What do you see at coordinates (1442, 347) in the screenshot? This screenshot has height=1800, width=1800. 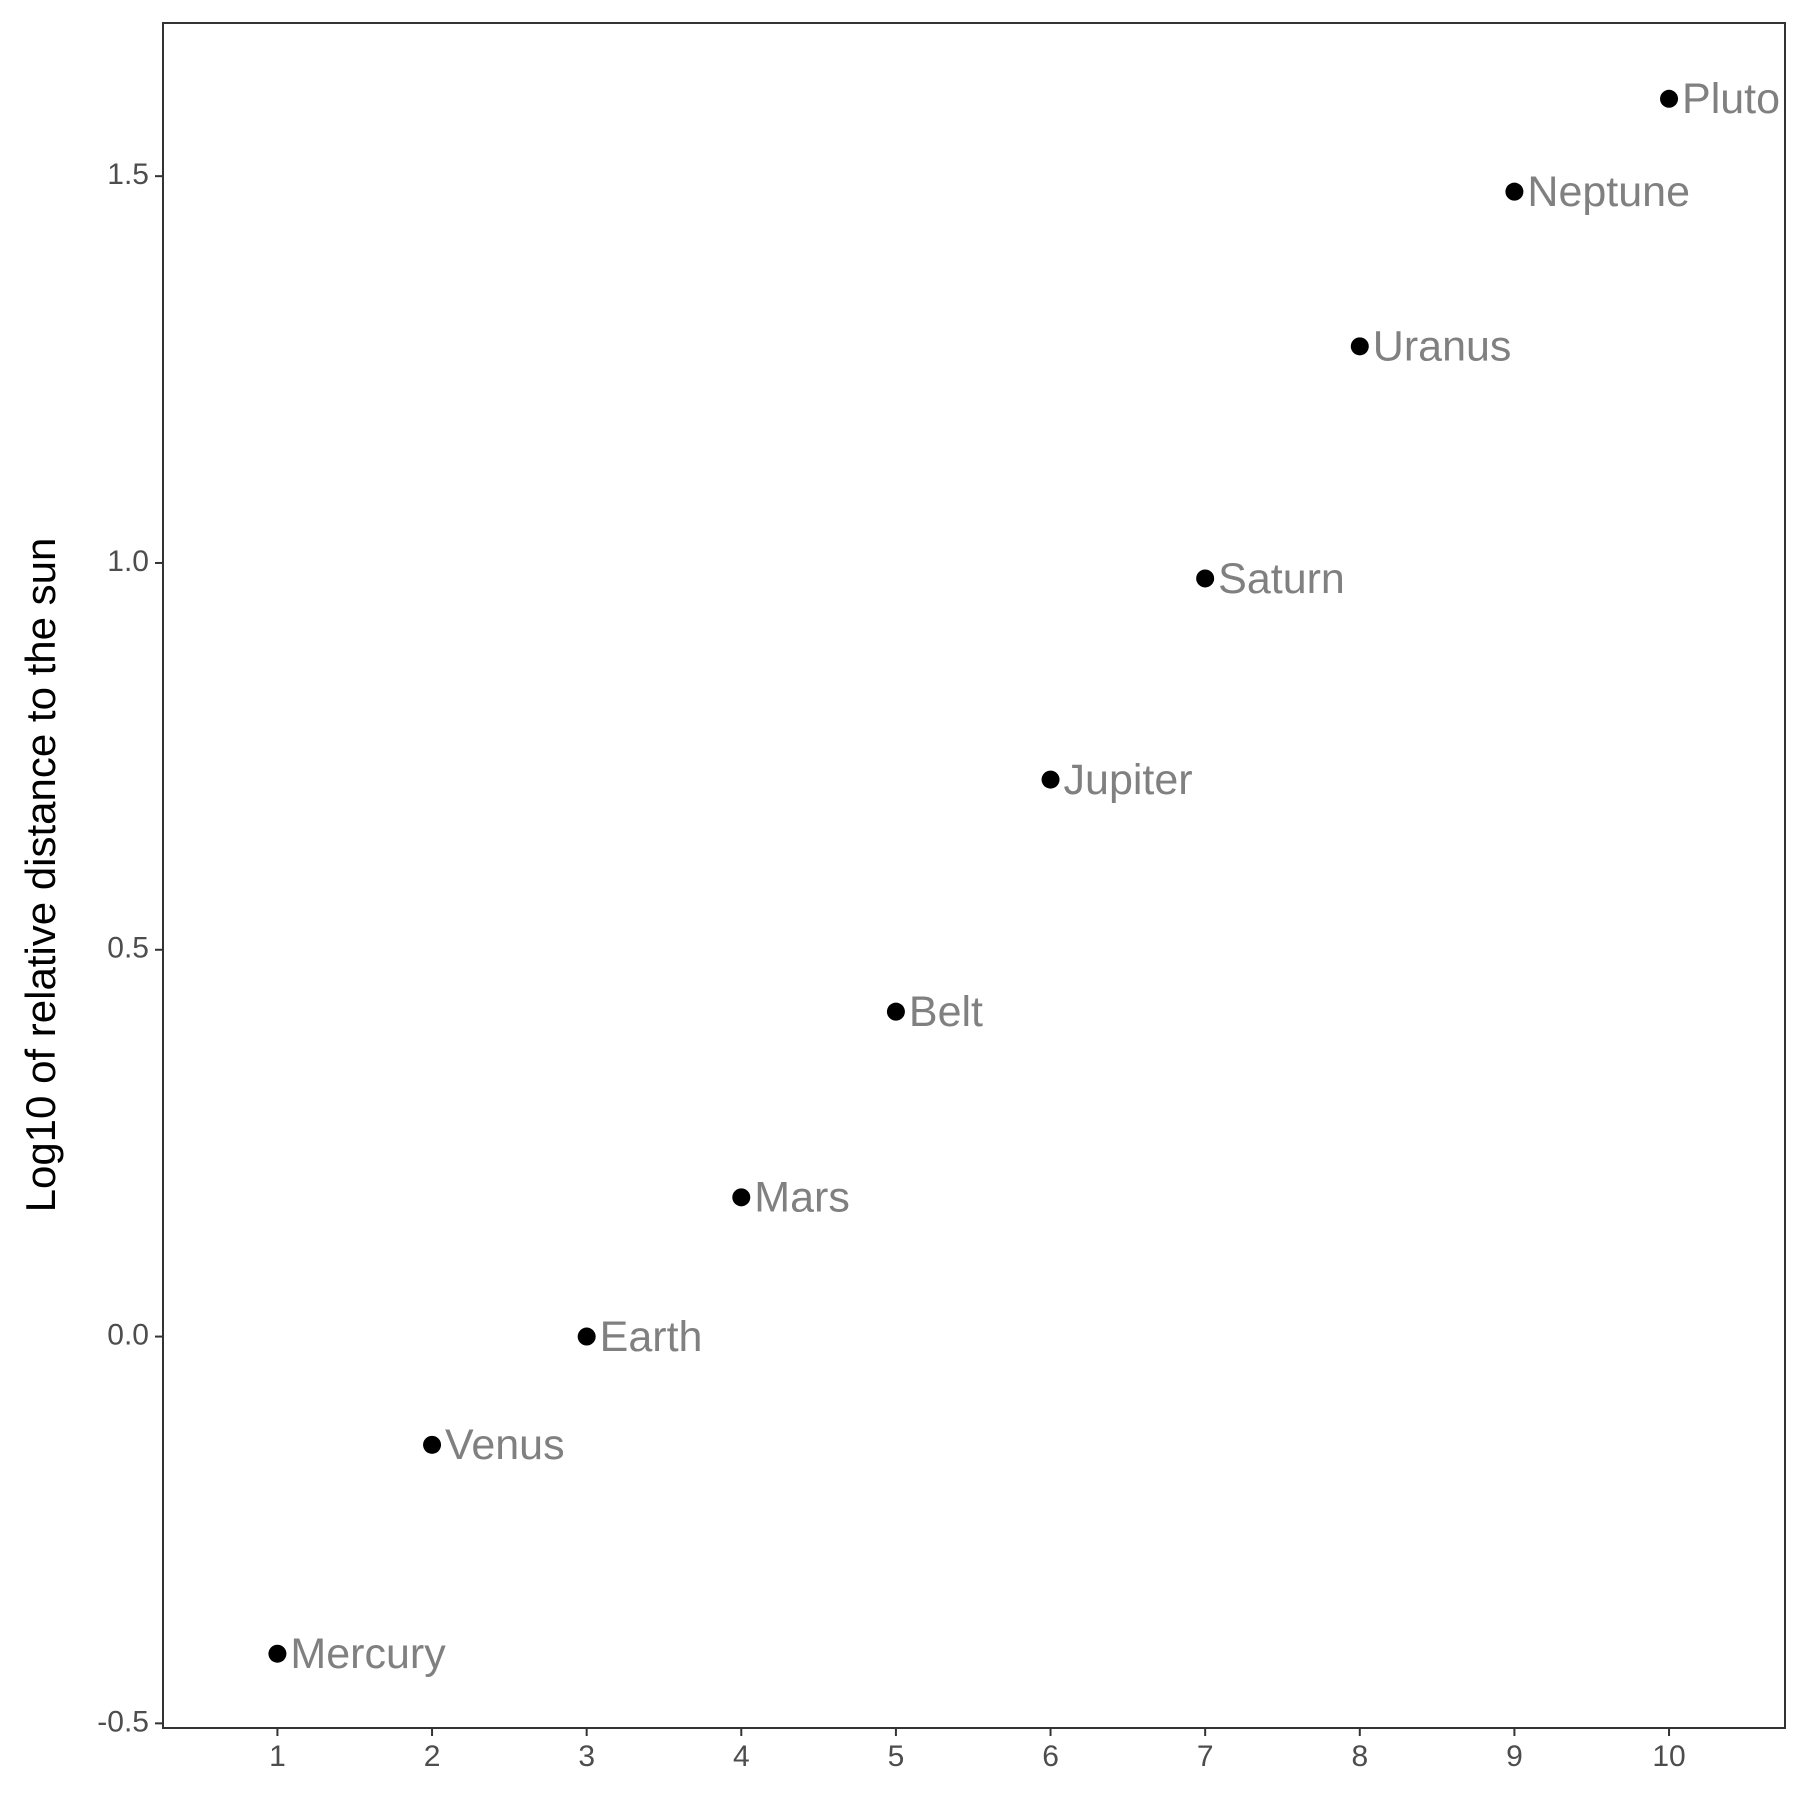 I see `point-label: Uranus` at bounding box center [1442, 347].